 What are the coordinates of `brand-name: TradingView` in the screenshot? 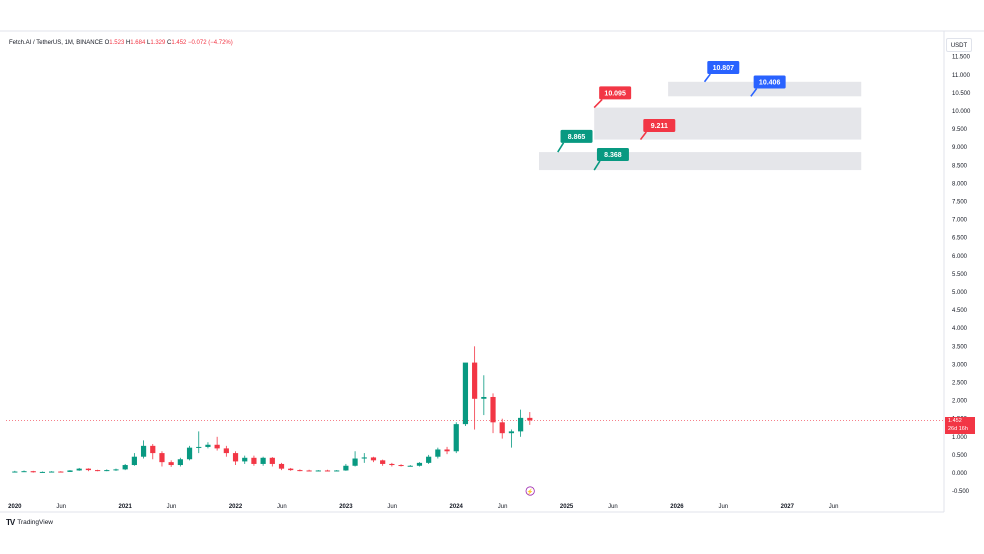 It's located at (35, 522).